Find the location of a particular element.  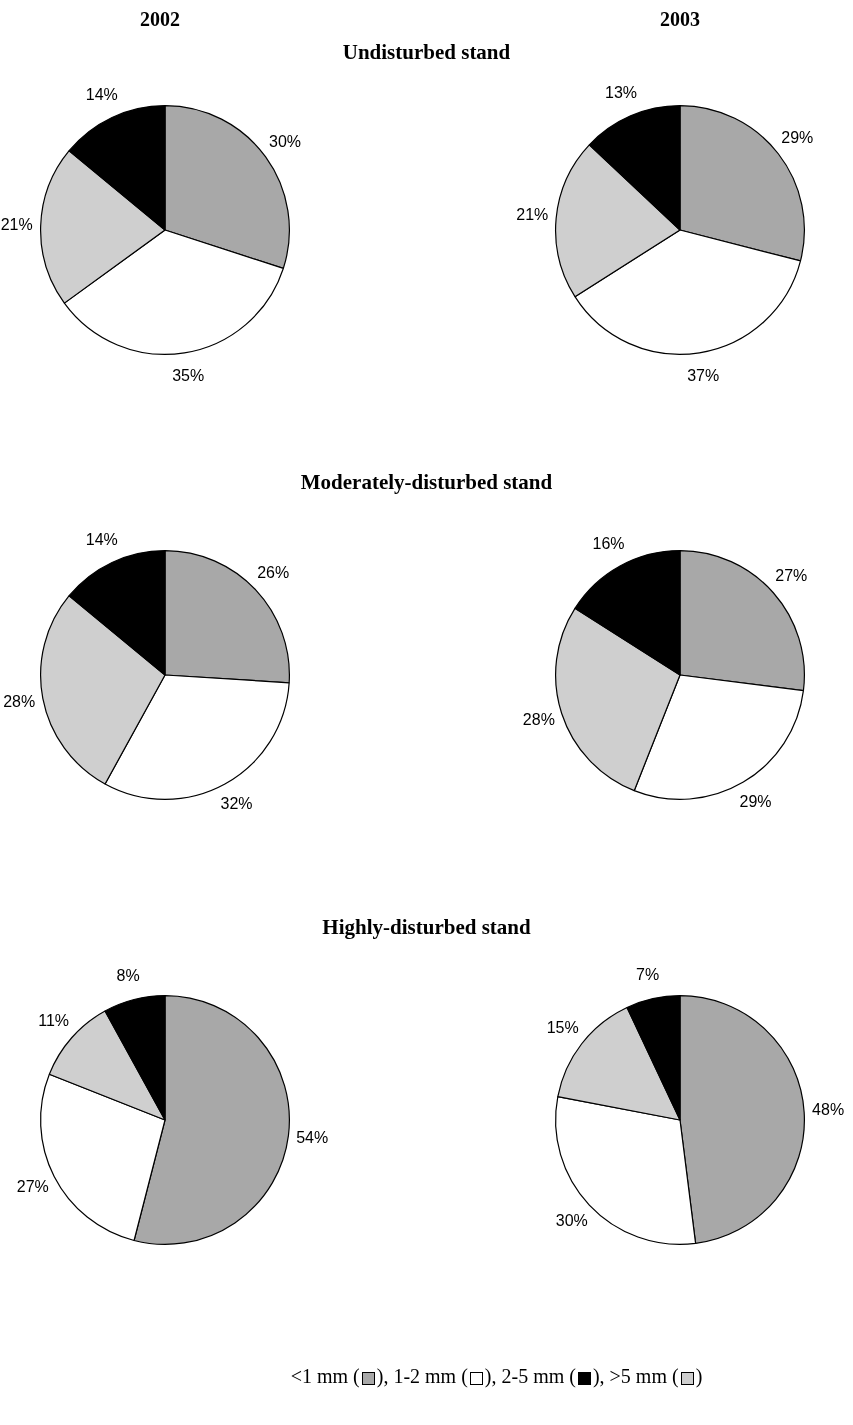

text: Highly-disturbed stand is located at coordinates (426, 927).